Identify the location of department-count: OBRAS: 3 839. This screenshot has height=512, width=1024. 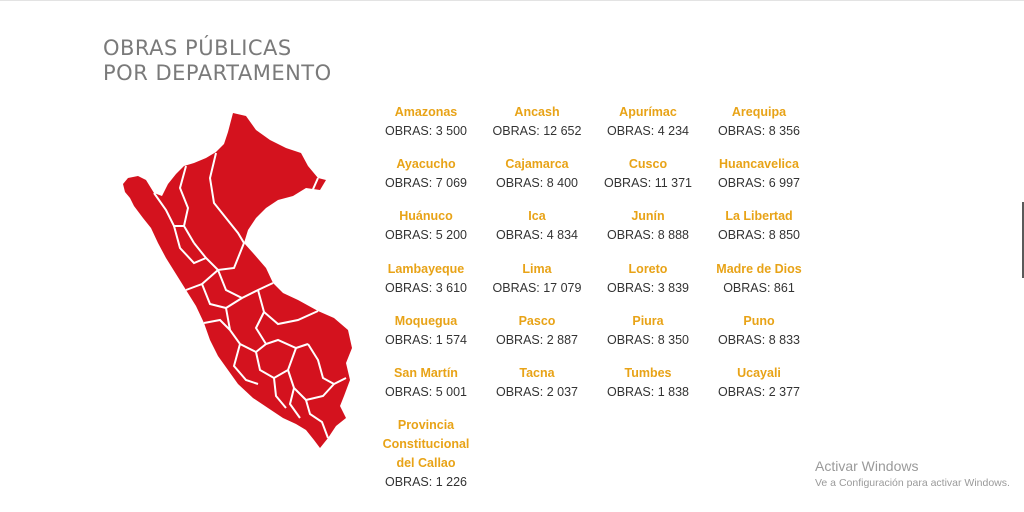
(648, 288).